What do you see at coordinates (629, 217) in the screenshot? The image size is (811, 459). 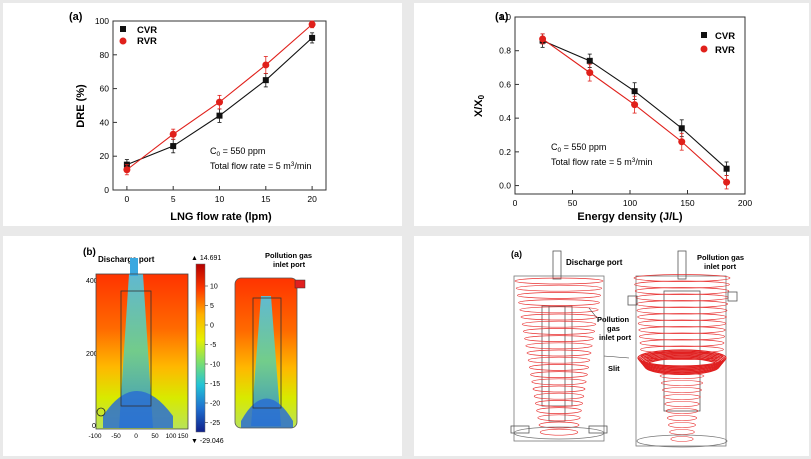 I see `x-axis-label: Energy density (J/L)` at bounding box center [629, 217].